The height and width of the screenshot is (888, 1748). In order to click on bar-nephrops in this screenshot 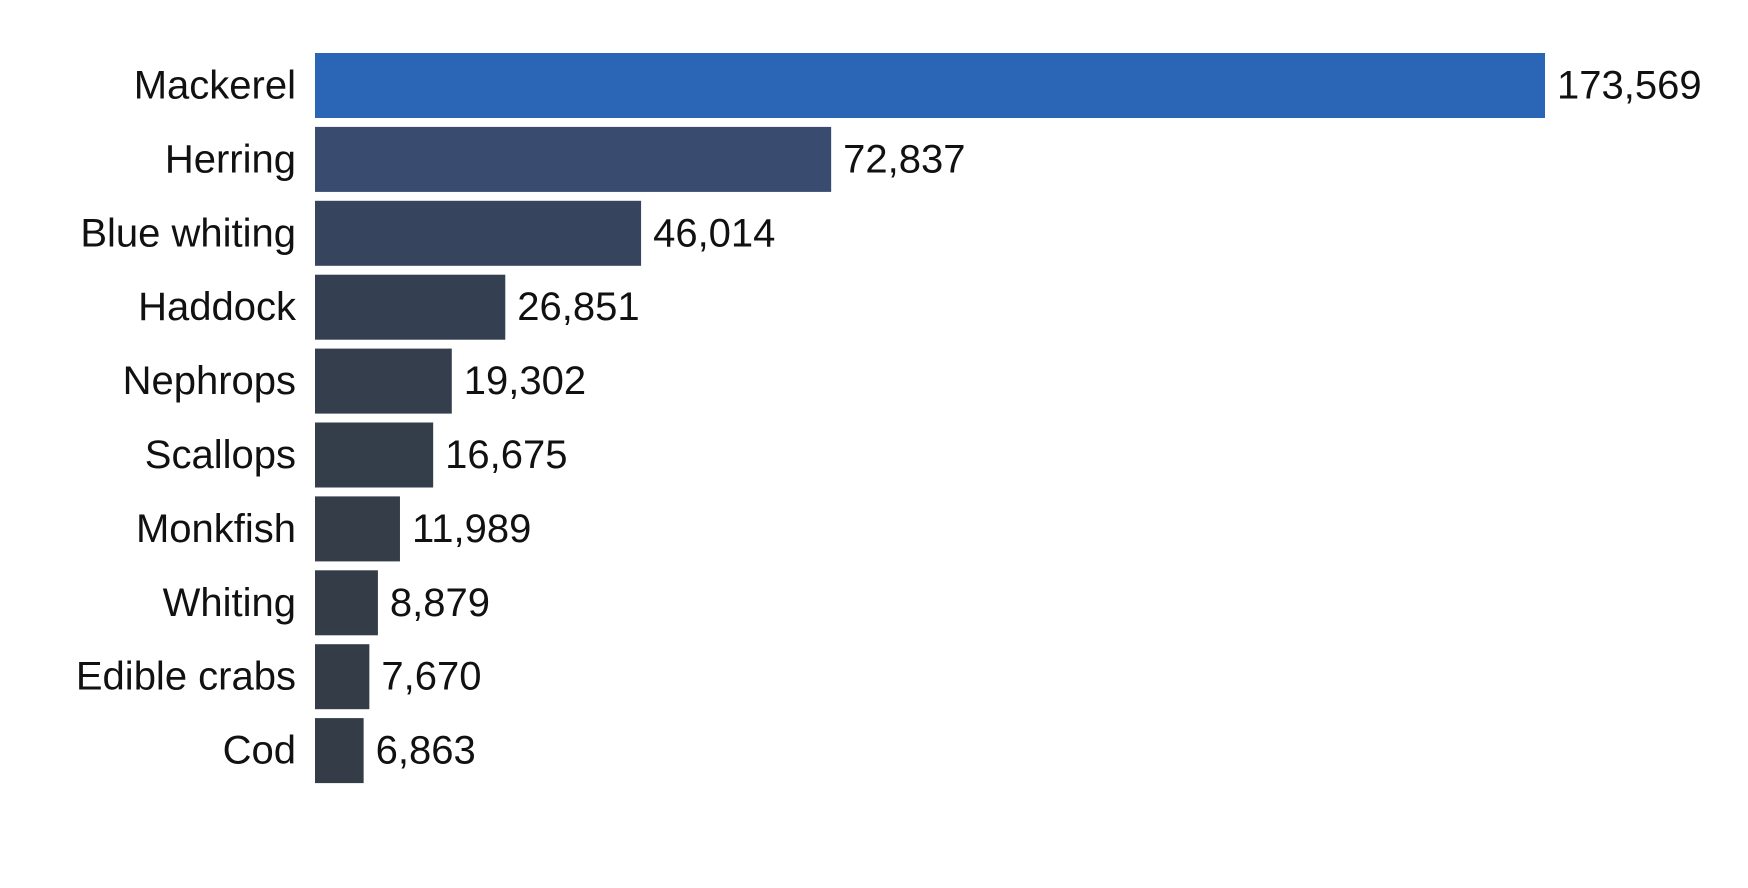, I will do `click(383, 381)`.